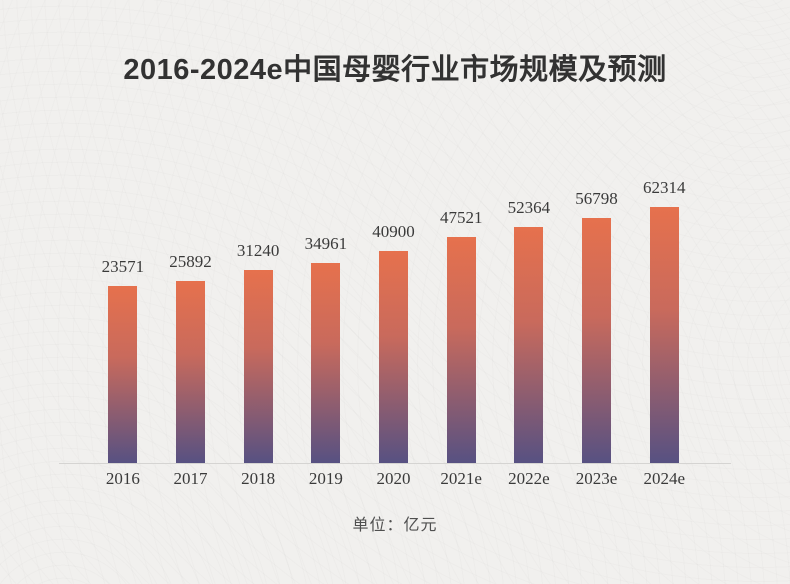  Describe the element at coordinates (190, 478) in the screenshot. I see `x-axis-label: 2017` at that location.